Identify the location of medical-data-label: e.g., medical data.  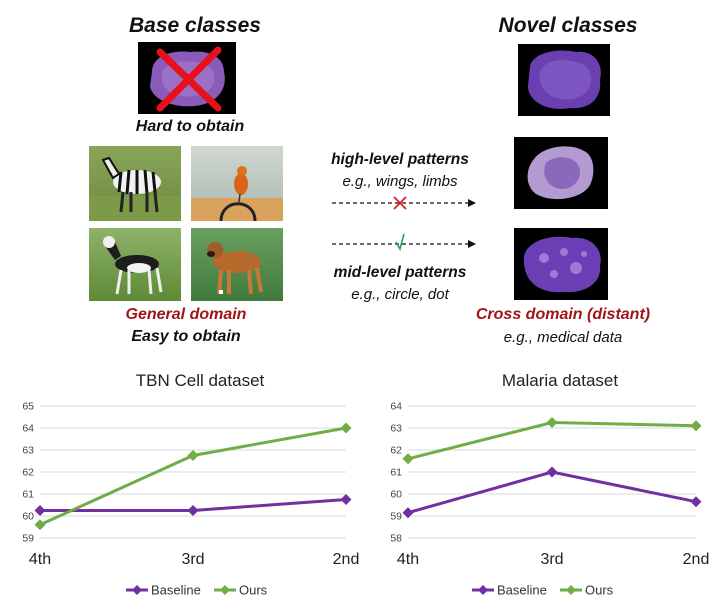
(563, 337).